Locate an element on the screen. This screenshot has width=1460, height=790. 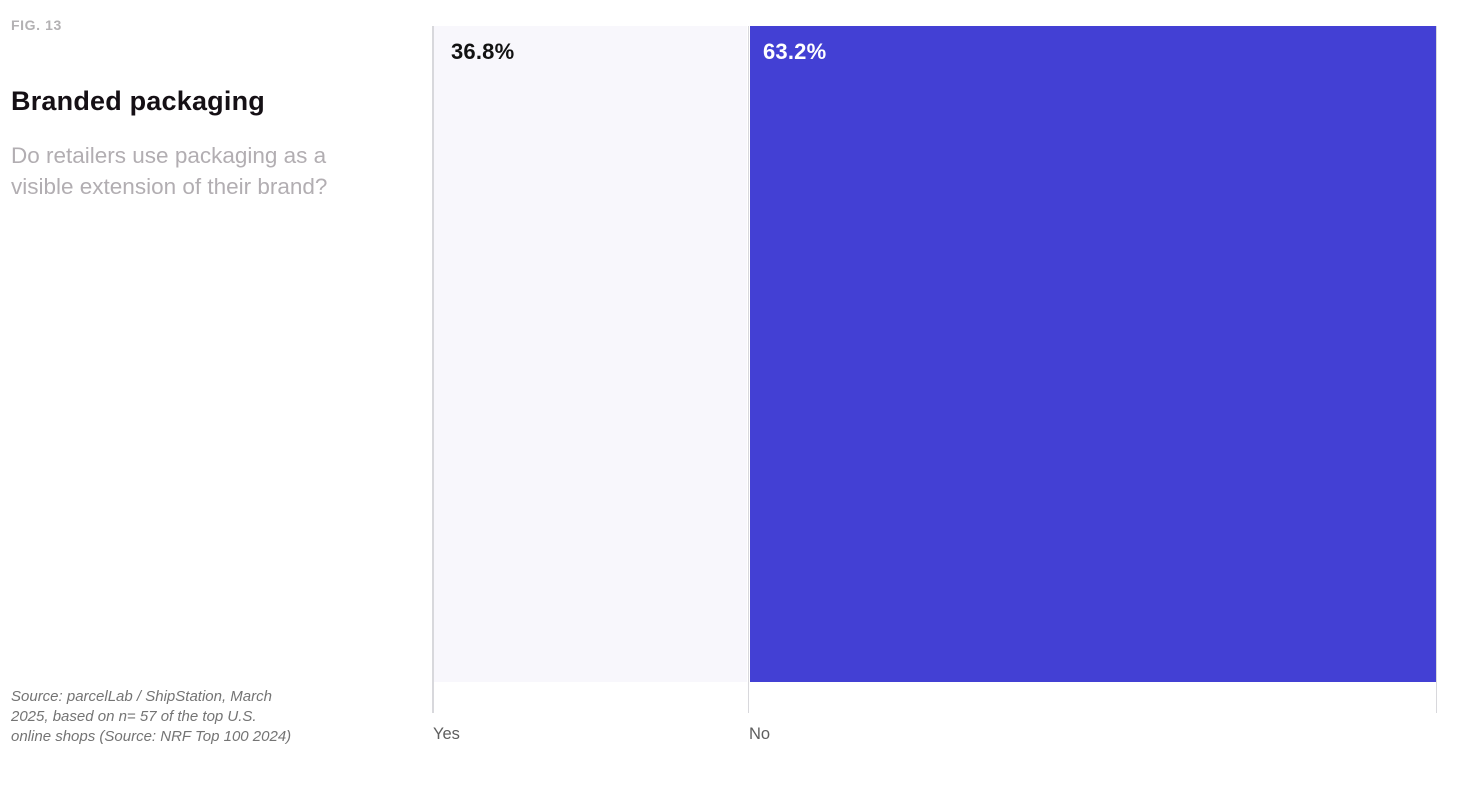
axis-line-middle is located at coordinates (748, 369).